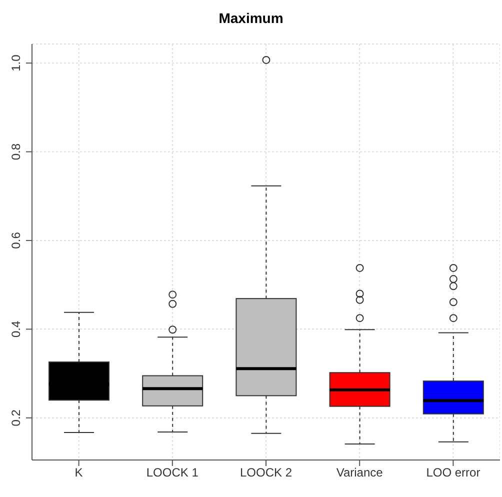 The width and height of the screenshot is (502, 497). I want to click on y-tick-label: 0.6, so click(16, 240).